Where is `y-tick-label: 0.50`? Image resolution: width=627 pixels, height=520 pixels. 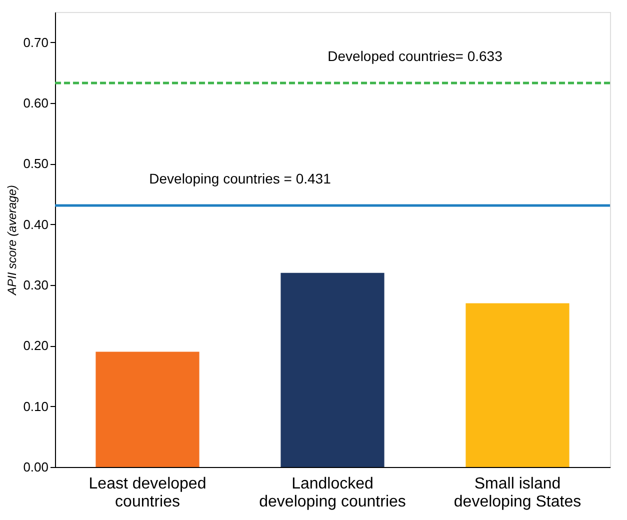
y-tick-label: 0.50 is located at coordinates (35, 164).